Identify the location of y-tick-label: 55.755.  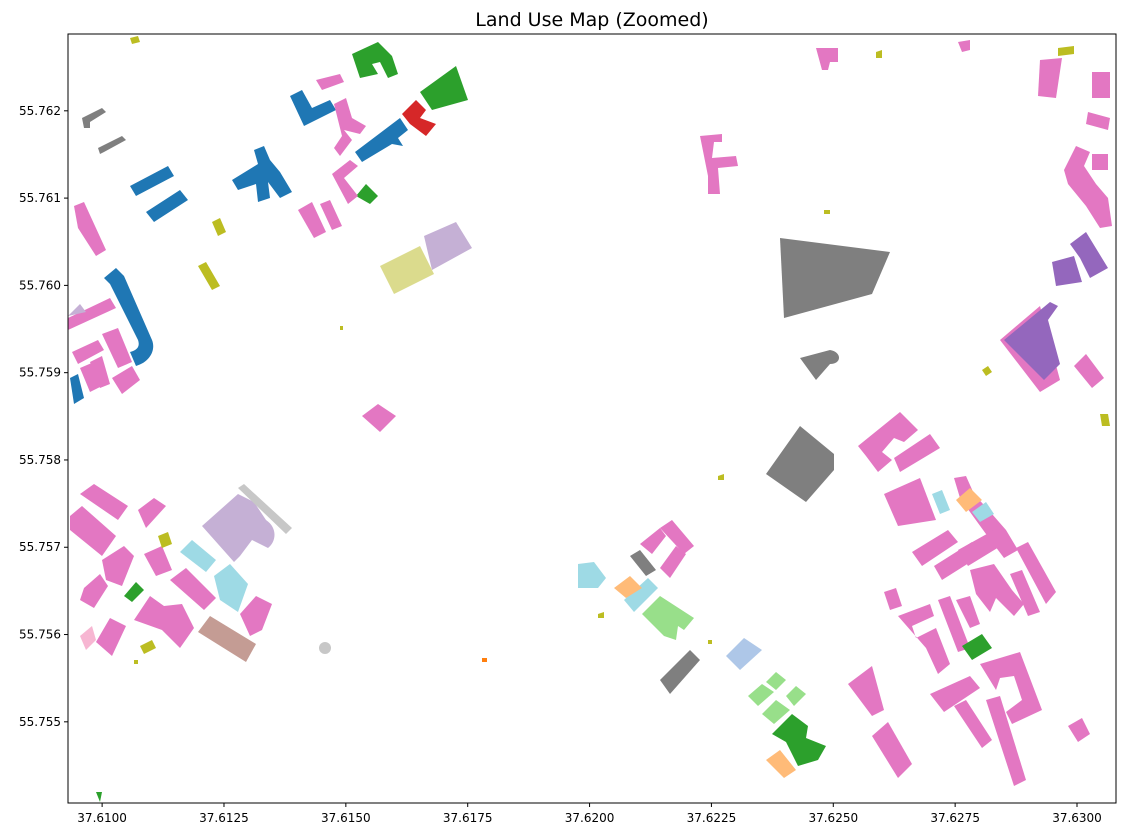
(40, 722).